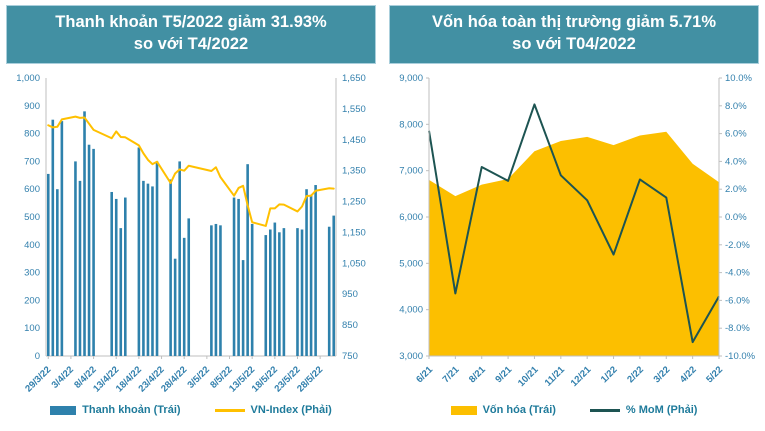 The image size is (765, 431). What do you see at coordinates (411, 356) in the screenshot?
I see `axis-tick-label: 3,000` at bounding box center [411, 356].